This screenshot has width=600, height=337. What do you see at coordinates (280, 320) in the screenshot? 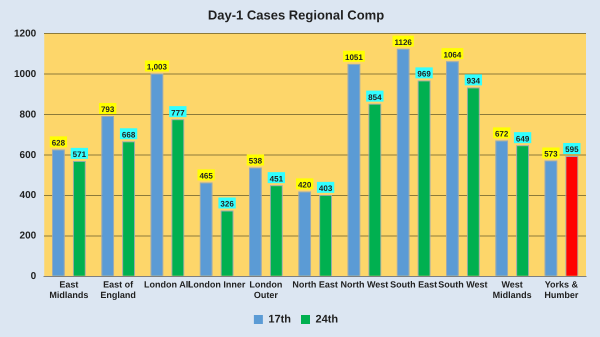
I see `legend-label: 17th` at bounding box center [280, 320].